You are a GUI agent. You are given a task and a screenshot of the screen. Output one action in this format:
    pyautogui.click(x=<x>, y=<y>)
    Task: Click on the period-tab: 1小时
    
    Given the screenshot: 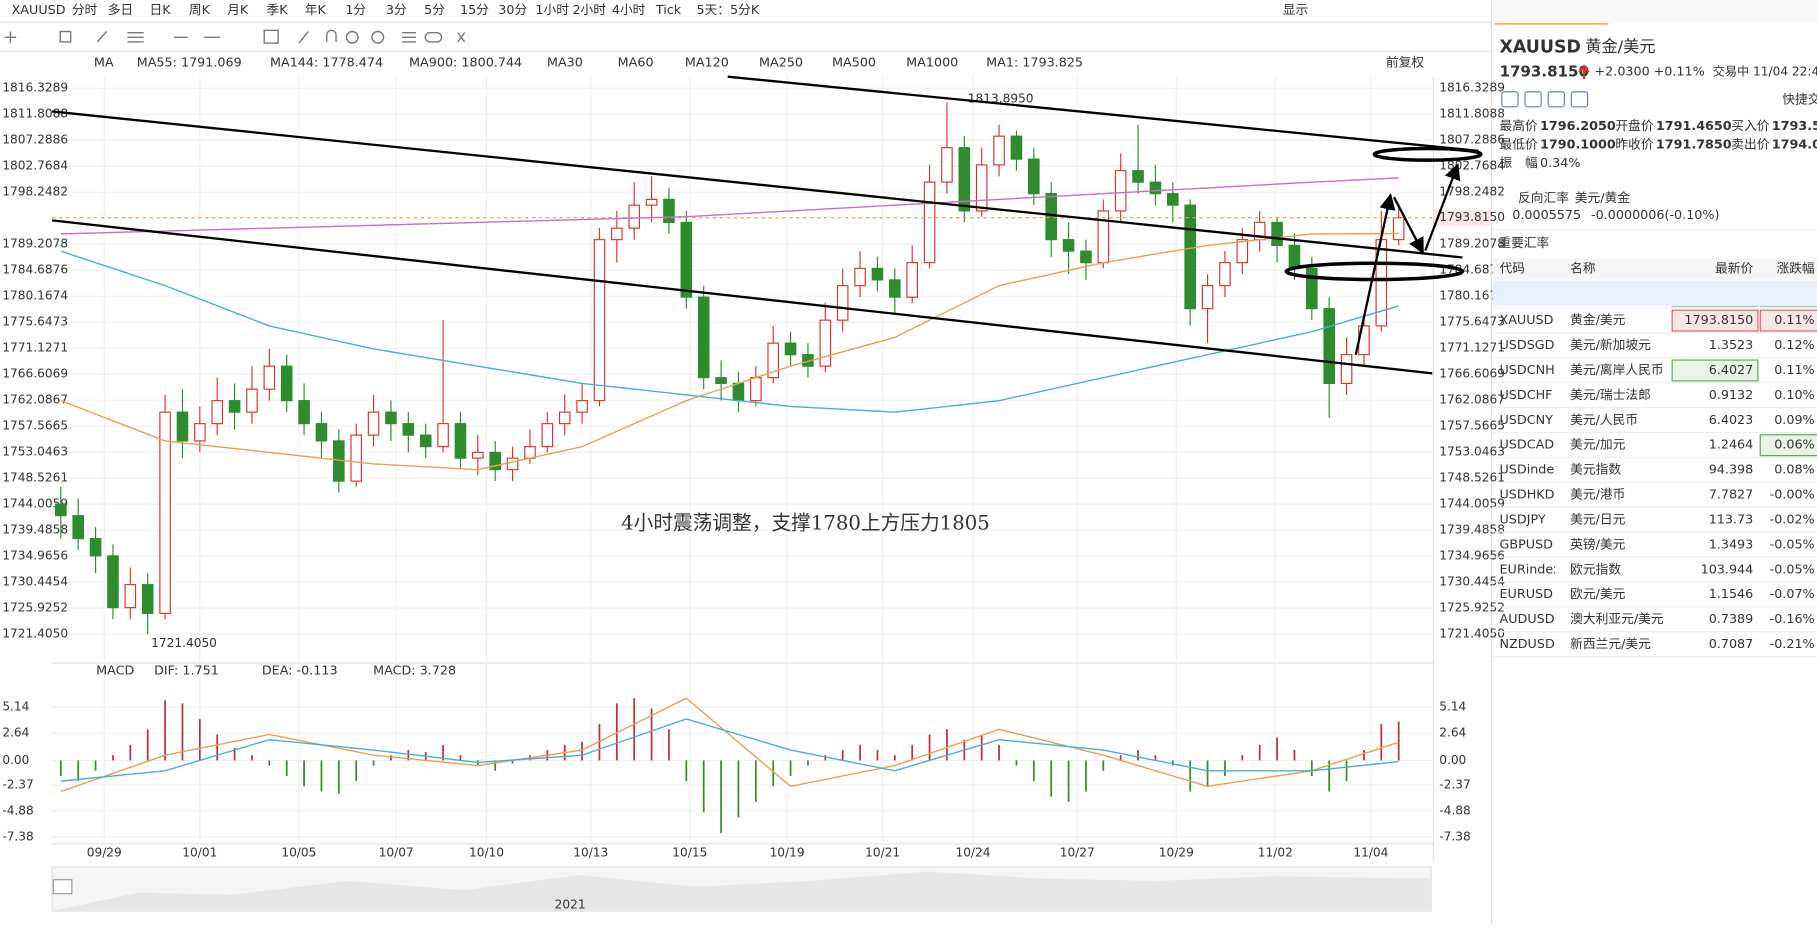 What is the action you would take?
    pyautogui.click(x=552, y=10)
    